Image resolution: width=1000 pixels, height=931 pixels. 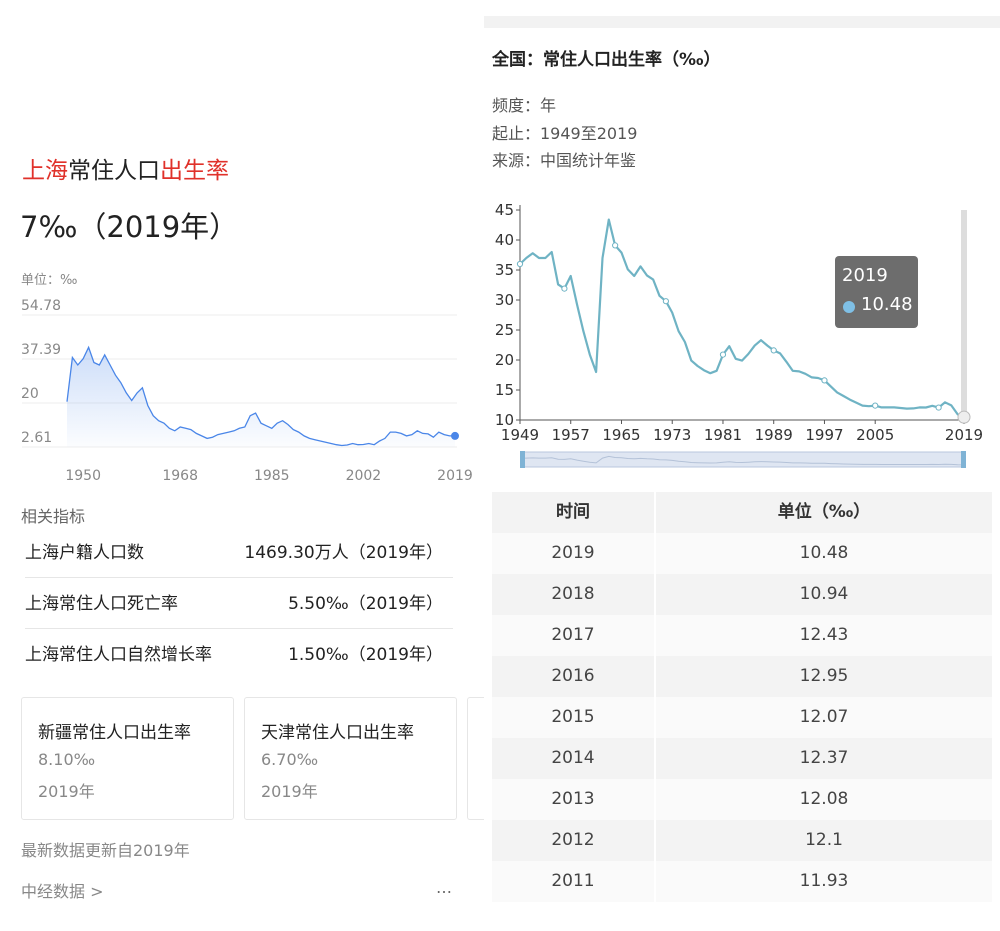 What do you see at coordinates (180, 476) in the screenshot?
I see `x-tick-label: 1968` at bounding box center [180, 476].